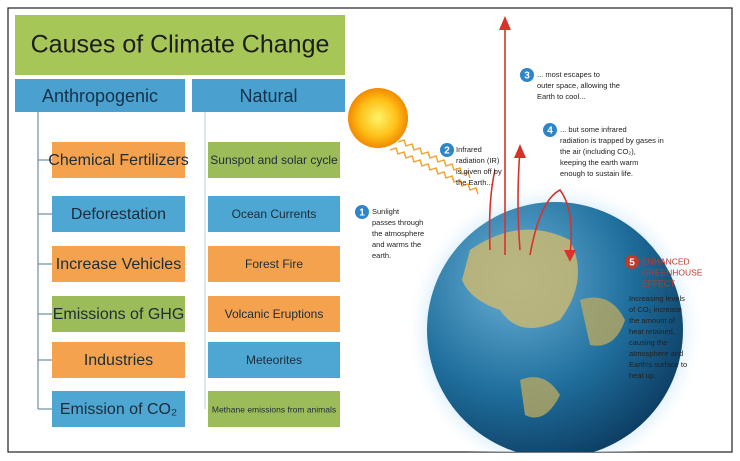  What do you see at coordinates (596, 173) in the screenshot?
I see `step-text: enough to sustain life.` at bounding box center [596, 173].